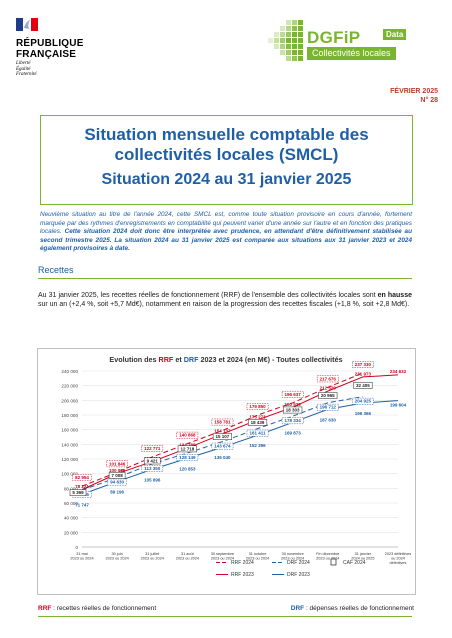 This screenshot has height=638, width=452. I want to click on dgfip-data-logo: DGFiP Data Collectivités locales, so click(351, 41).